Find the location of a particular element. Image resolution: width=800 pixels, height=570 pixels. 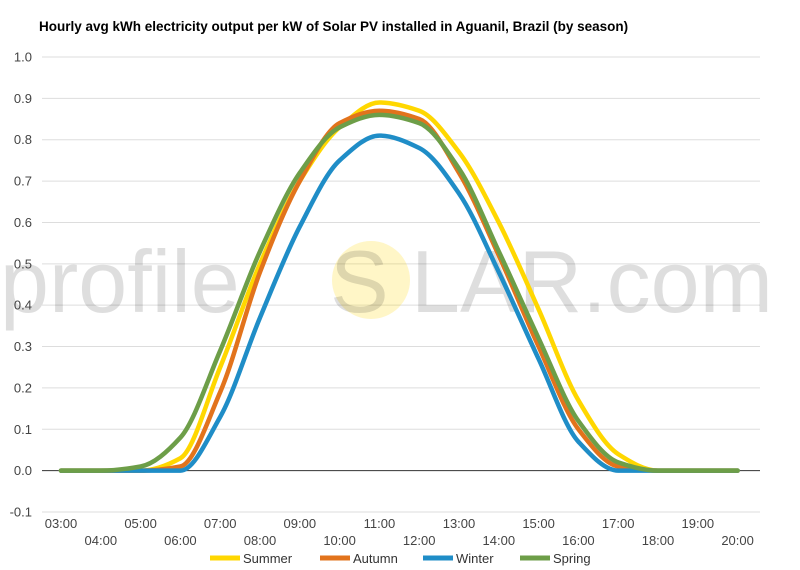

legend-item-summer: Summer is located at coordinates (251, 558).